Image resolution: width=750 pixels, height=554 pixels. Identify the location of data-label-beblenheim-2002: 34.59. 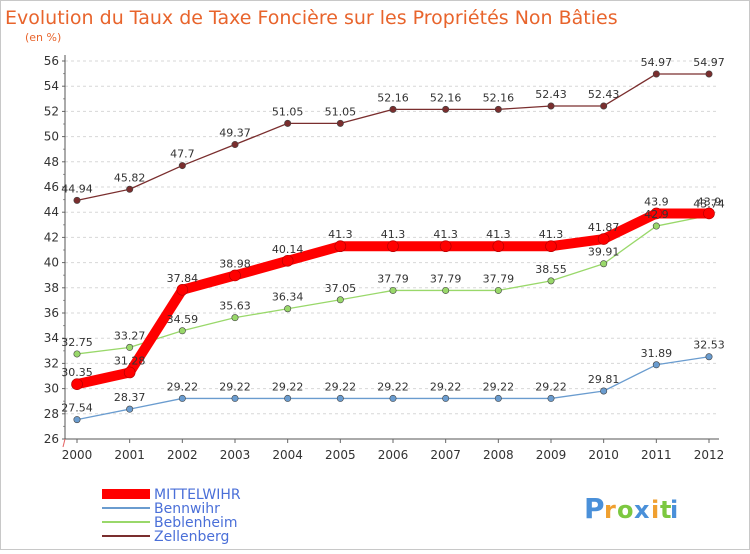
(183, 319).